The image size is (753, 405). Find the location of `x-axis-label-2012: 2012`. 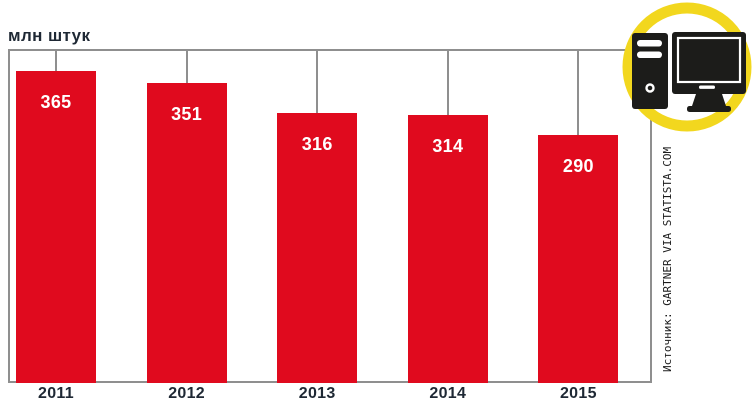

x-axis-label-2012: 2012 is located at coordinates (186, 393).